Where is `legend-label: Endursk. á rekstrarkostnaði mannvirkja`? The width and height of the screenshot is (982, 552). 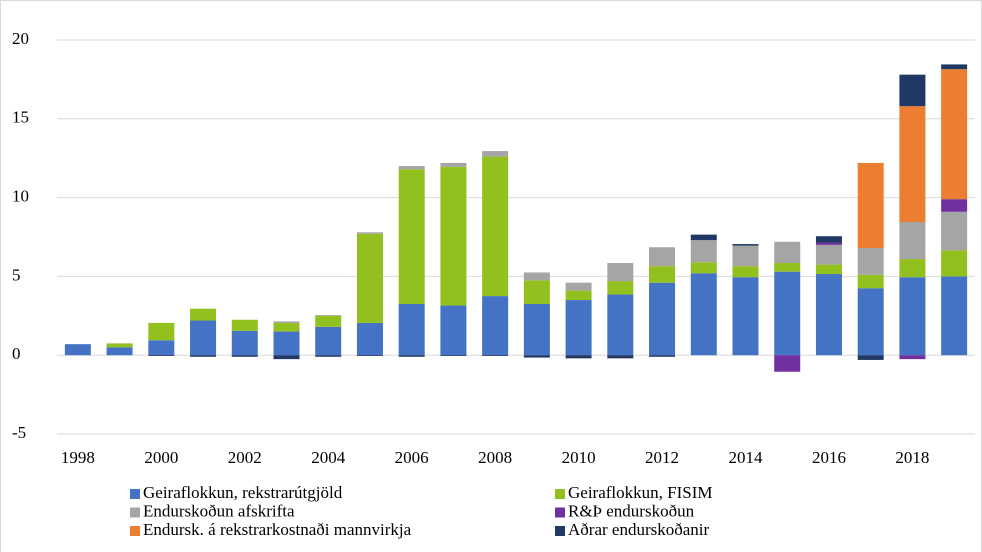 legend-label: Endursk. á rekstrarkostnaði mannvirkja is located at coordinates (277, 529).